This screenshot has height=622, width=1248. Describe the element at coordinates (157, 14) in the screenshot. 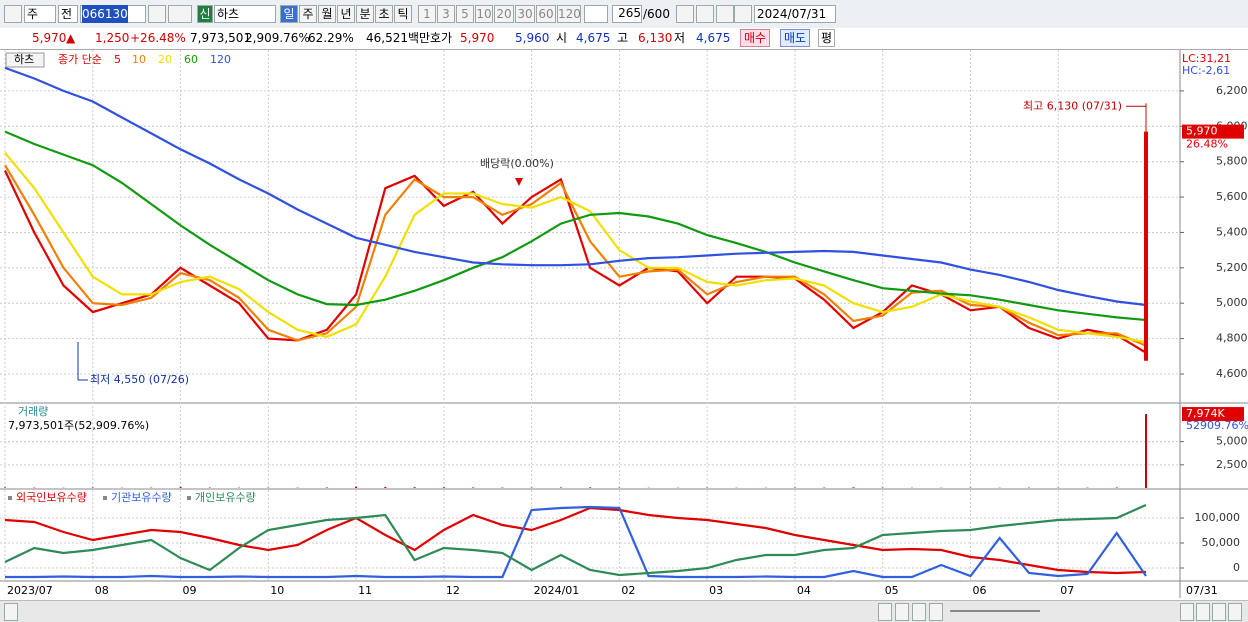

I see `search-icon` at that location.